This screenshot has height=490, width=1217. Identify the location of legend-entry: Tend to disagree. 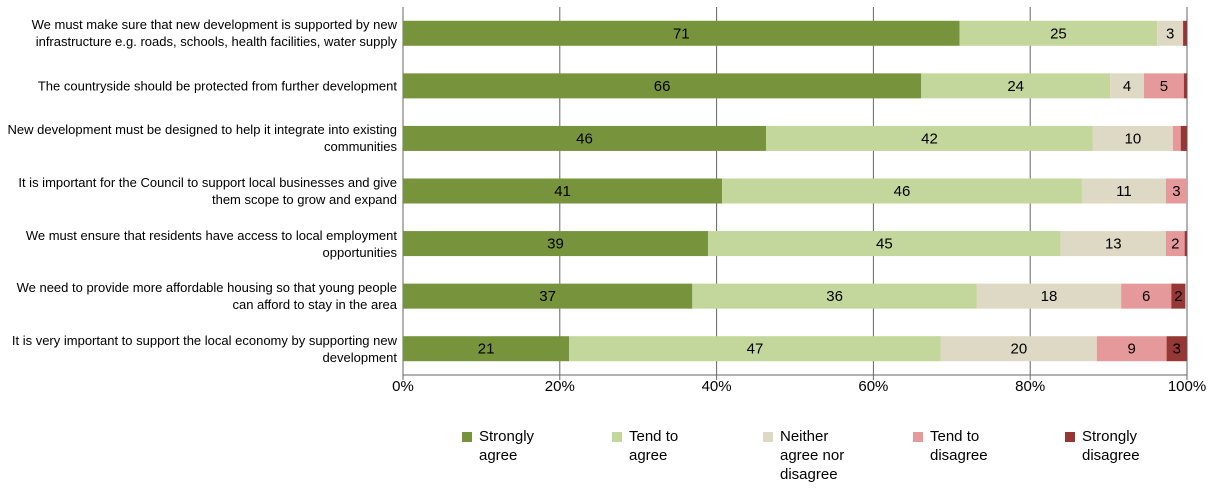
(961, 446).